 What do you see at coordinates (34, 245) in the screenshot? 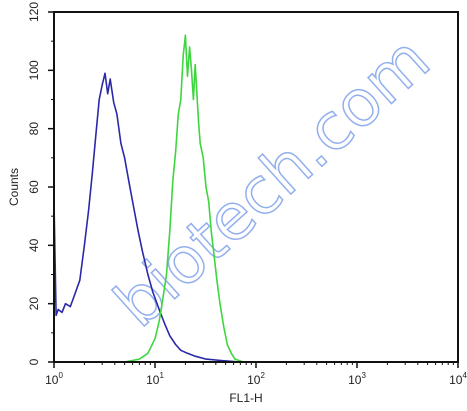
I see `y-tick-label: 40` at bounding box center [34, 245].